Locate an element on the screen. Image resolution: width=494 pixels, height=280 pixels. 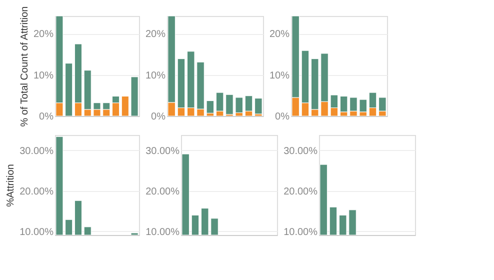
bar is located at coordinates (258, 106).